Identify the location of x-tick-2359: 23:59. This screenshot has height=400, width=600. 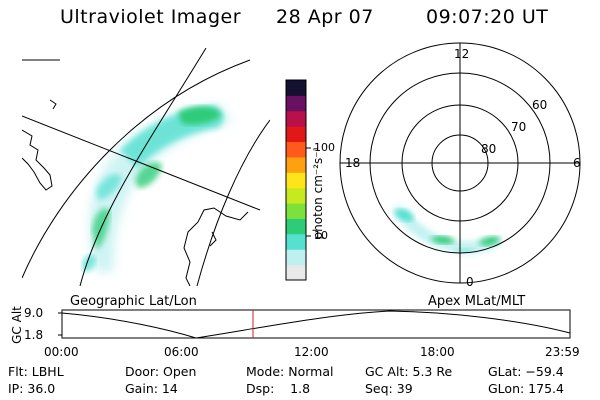
(562, 352).